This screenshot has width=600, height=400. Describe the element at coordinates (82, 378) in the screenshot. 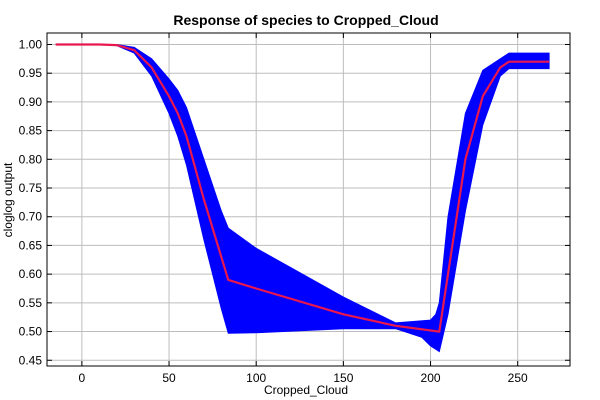

I see `x-tick-label: 0` at that location.